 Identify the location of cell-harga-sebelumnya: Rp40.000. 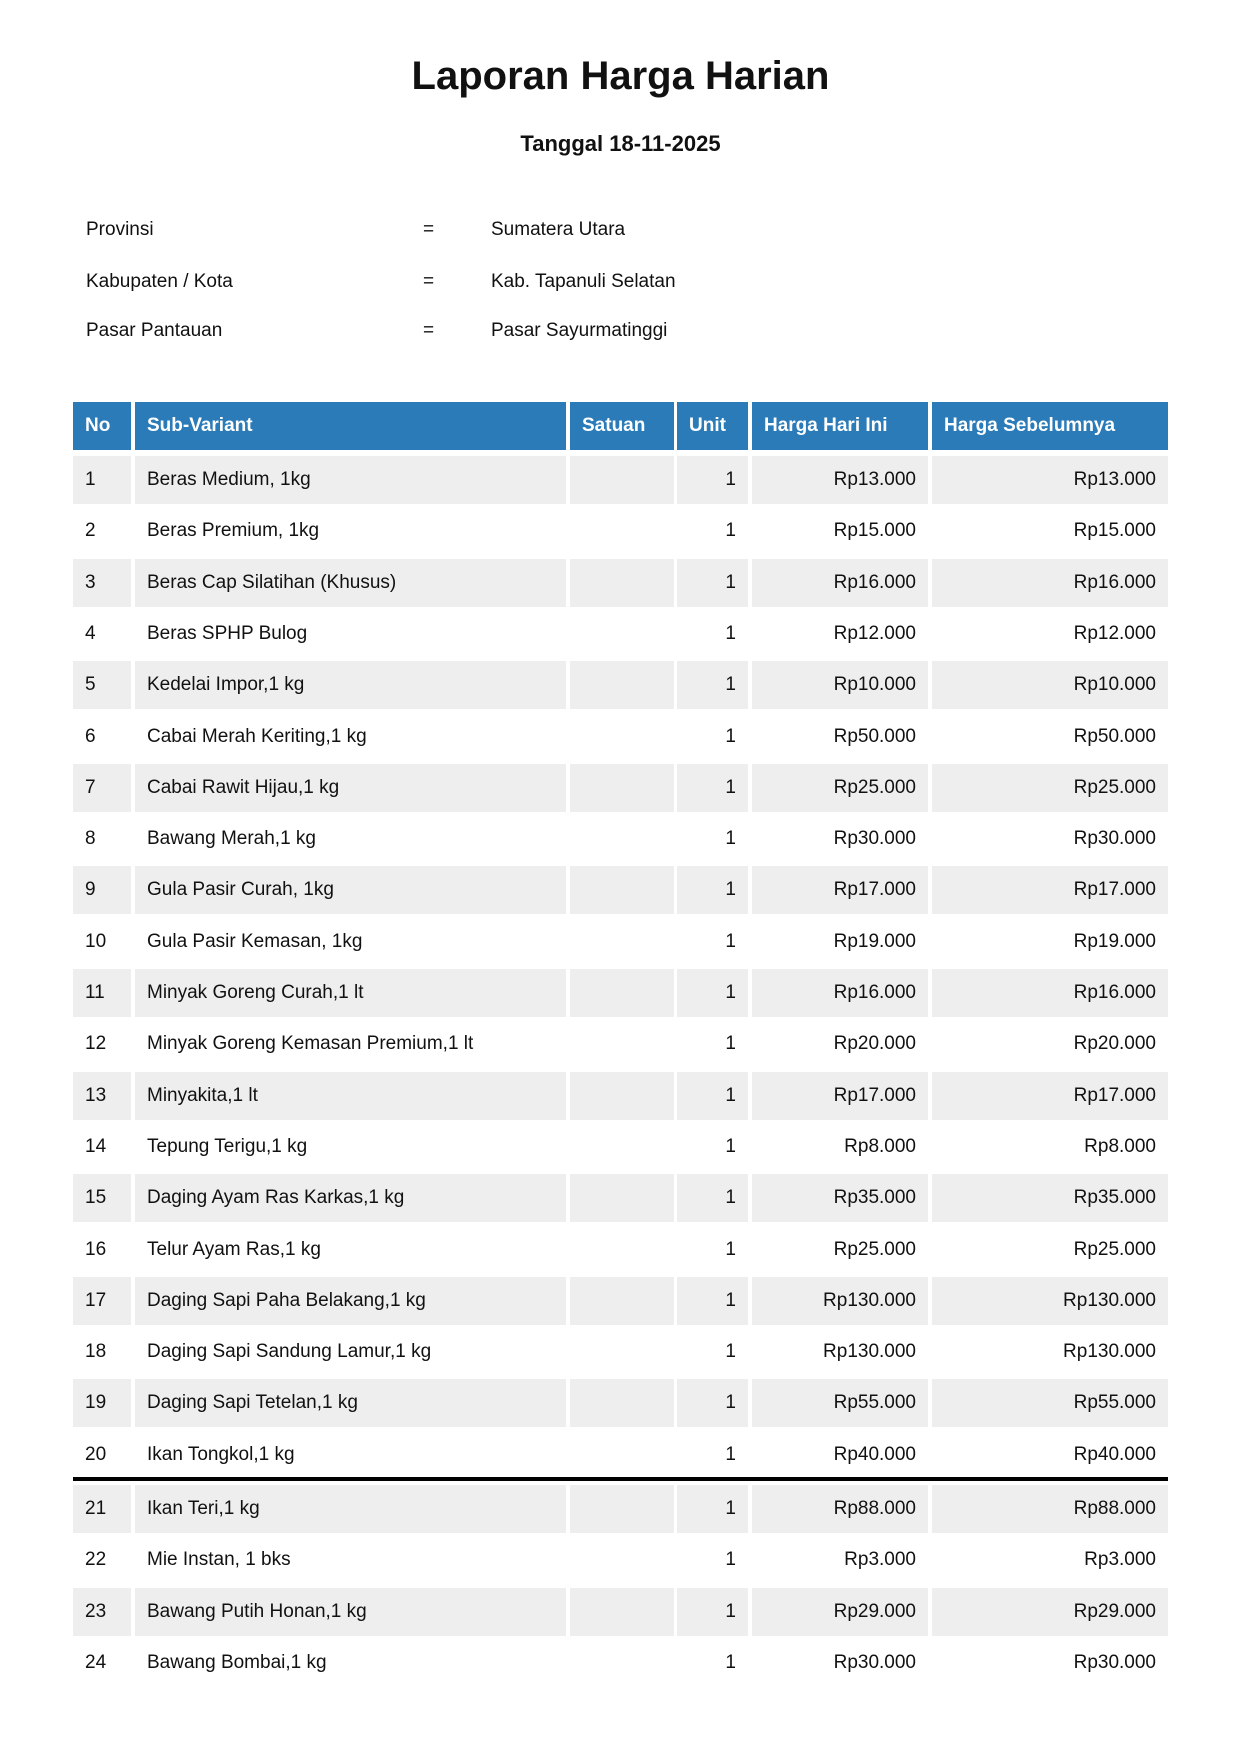
(1114, 1454).